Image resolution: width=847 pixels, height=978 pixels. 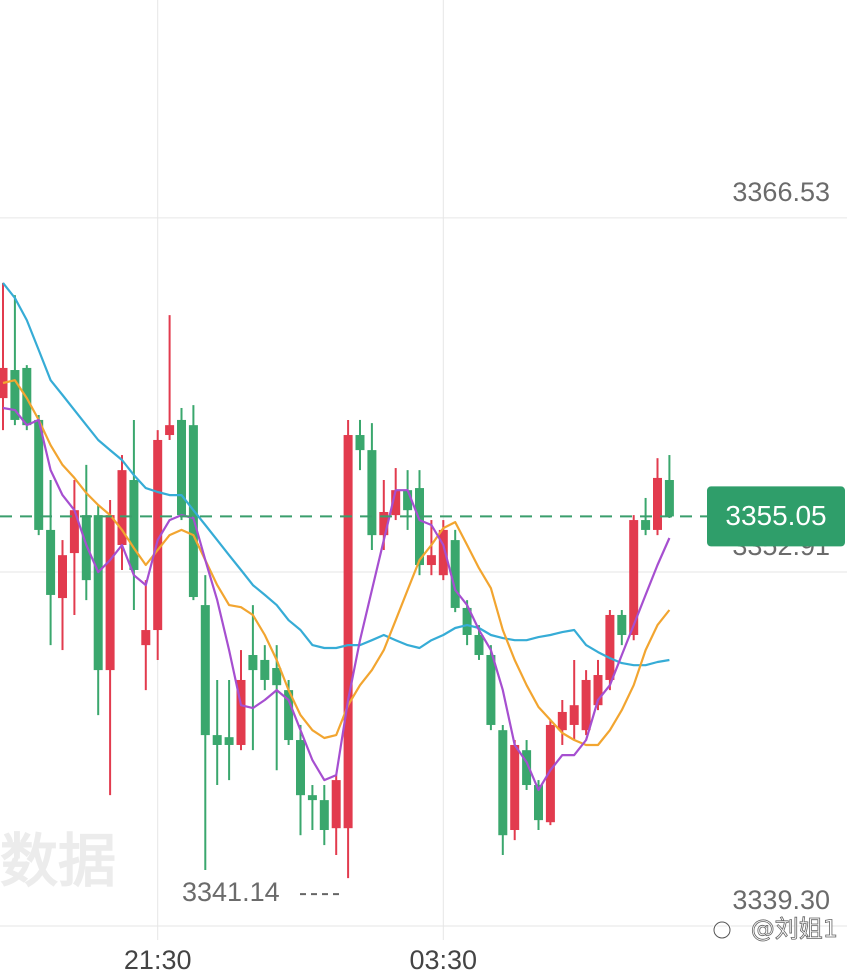 What do you see at coordinates (58, 861) in the screenshot?
I see `watermark: 数据` at bounding box center [58, 861].